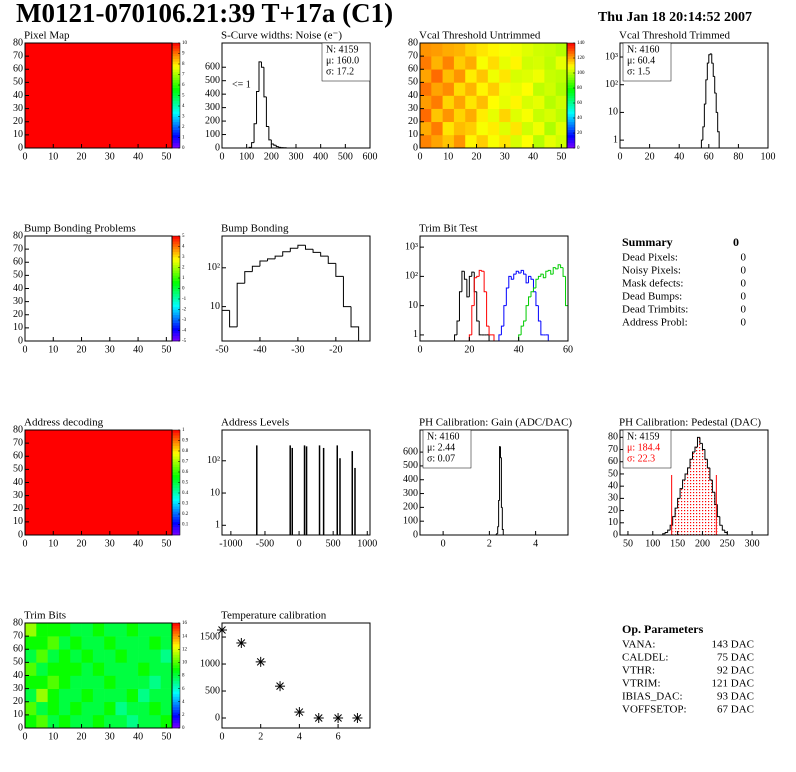  Describe the element at coordinates (581, 58) in the screenshot. I see `z-tick-label: 120` at that location.